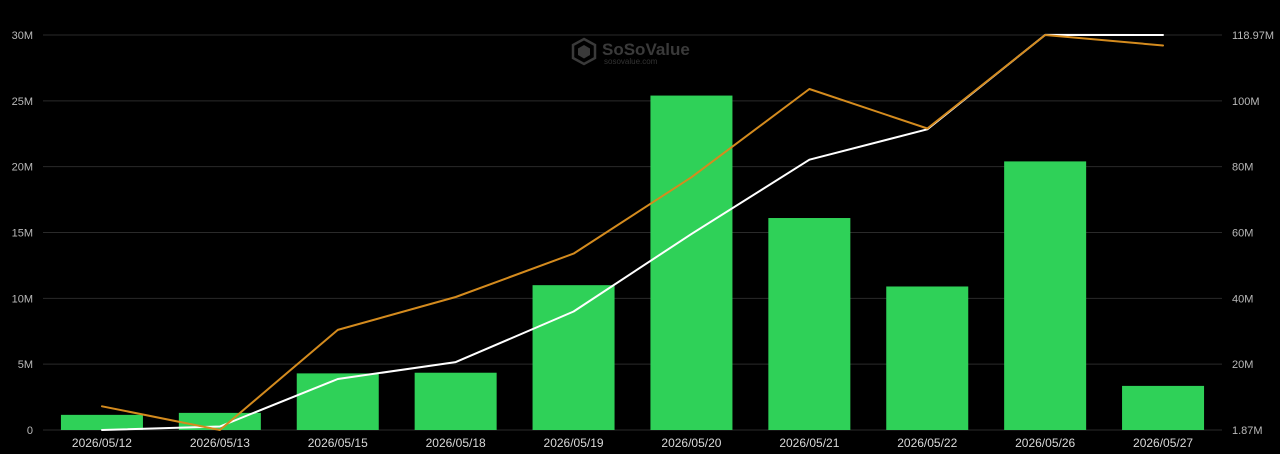 The image size is (1280, 454). I want to click on watermark: SoSoValue sosovalue.com, so click(630, 51).